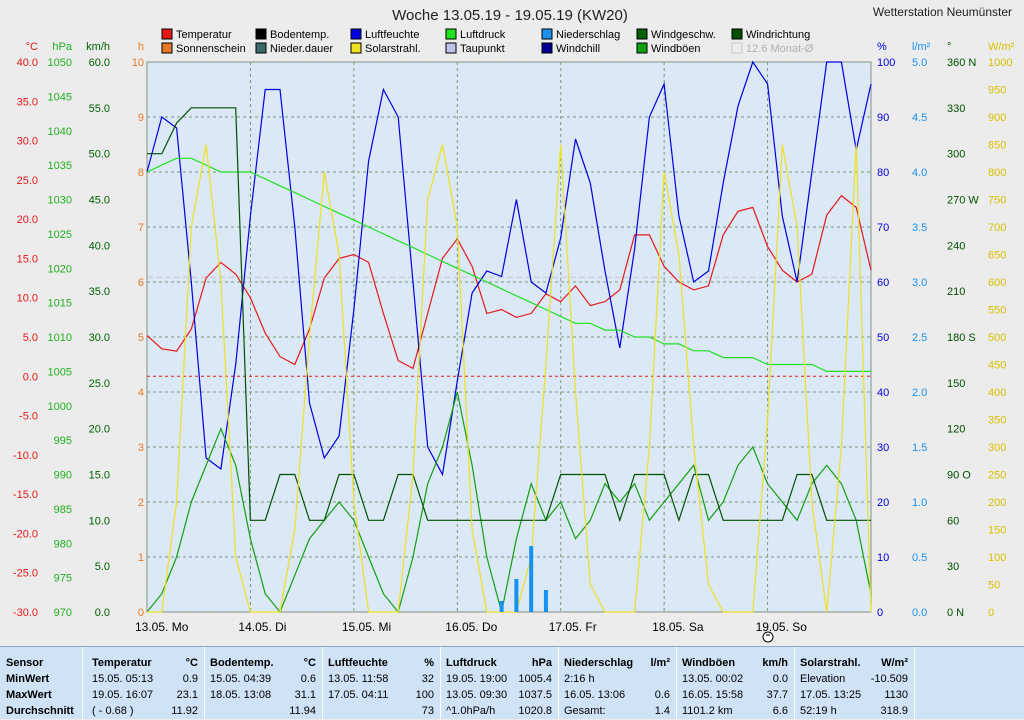  Describe the element at coordinates (956, 384) in the screenshot. I see `axis-tick-deg: 150` at that location.